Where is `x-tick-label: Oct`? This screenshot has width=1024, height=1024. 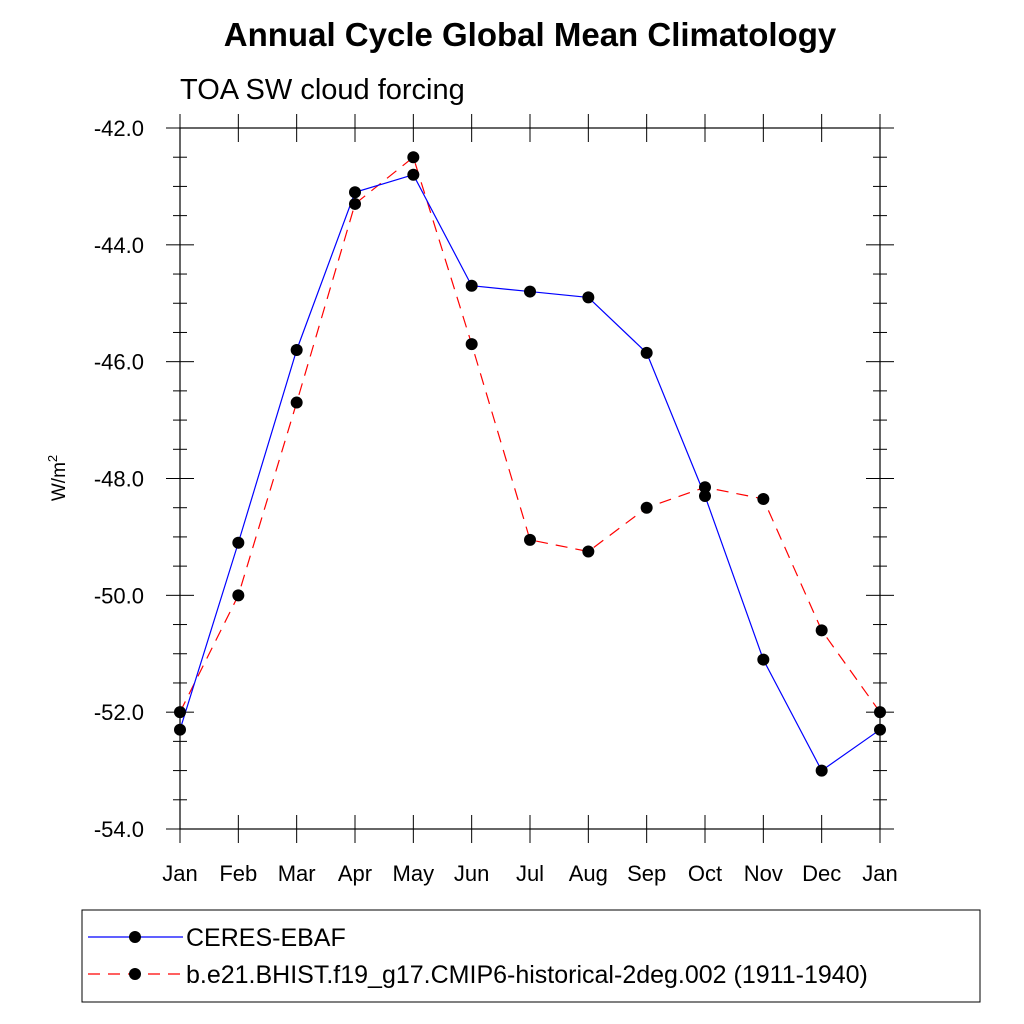 x-tick-label: Oct is located at coordinates (705, 873).